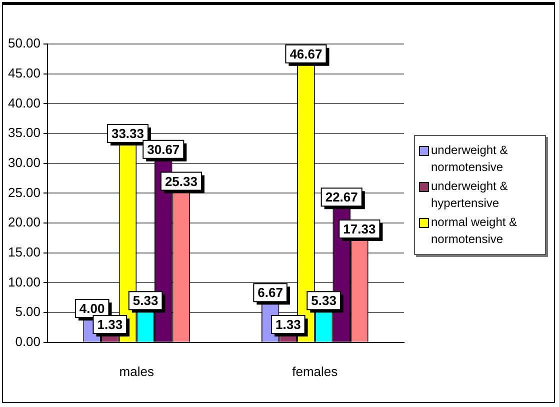 Image resolution: width=559 pixels, height=407 pixels. What do you see at coordinates (24, 43) in the screenshot?
I see `y-tick-label: 50.00` at bounding box center [24, 43].